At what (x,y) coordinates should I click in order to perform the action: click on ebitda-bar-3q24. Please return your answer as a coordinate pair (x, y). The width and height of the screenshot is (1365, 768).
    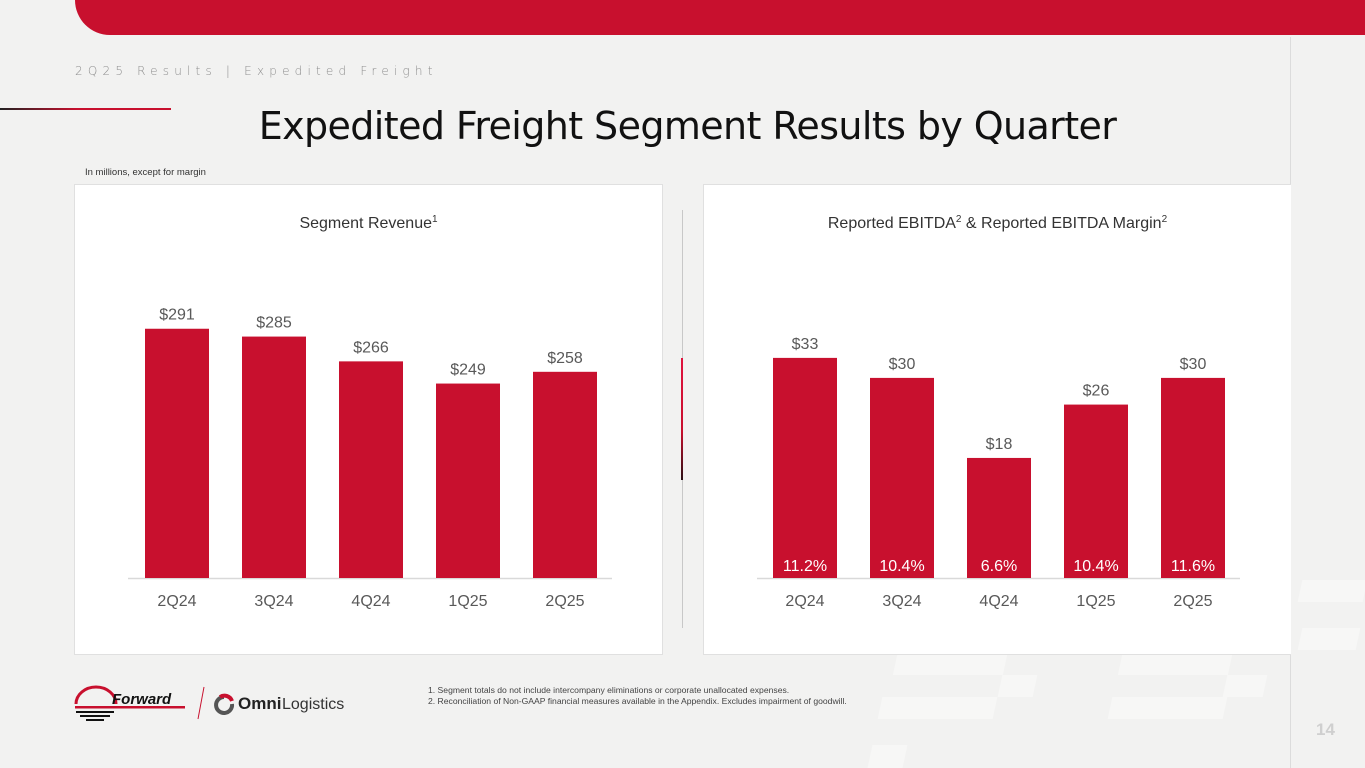
    Looking at the image, I should click on (902, 477).